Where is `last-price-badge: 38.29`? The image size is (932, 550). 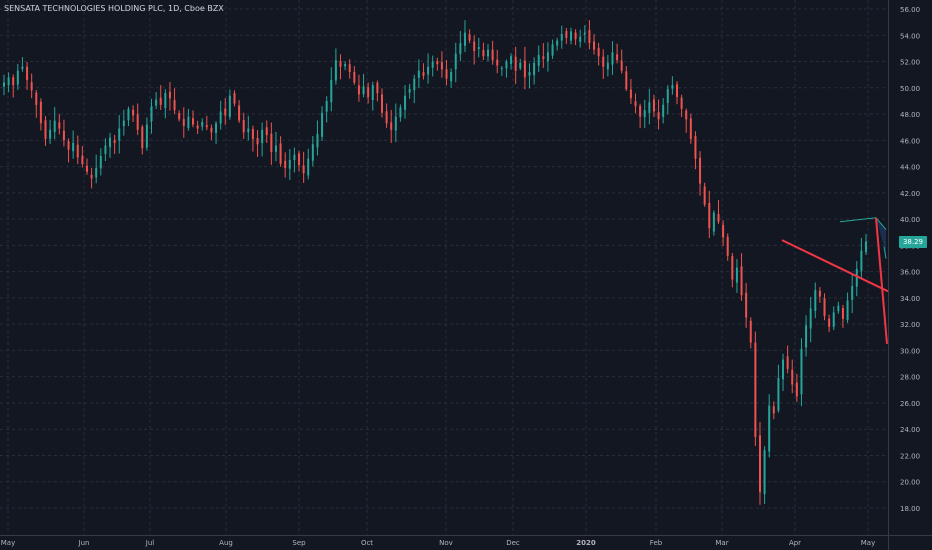
last-price-badge: 38.29 is located at coordinates (912, 242).